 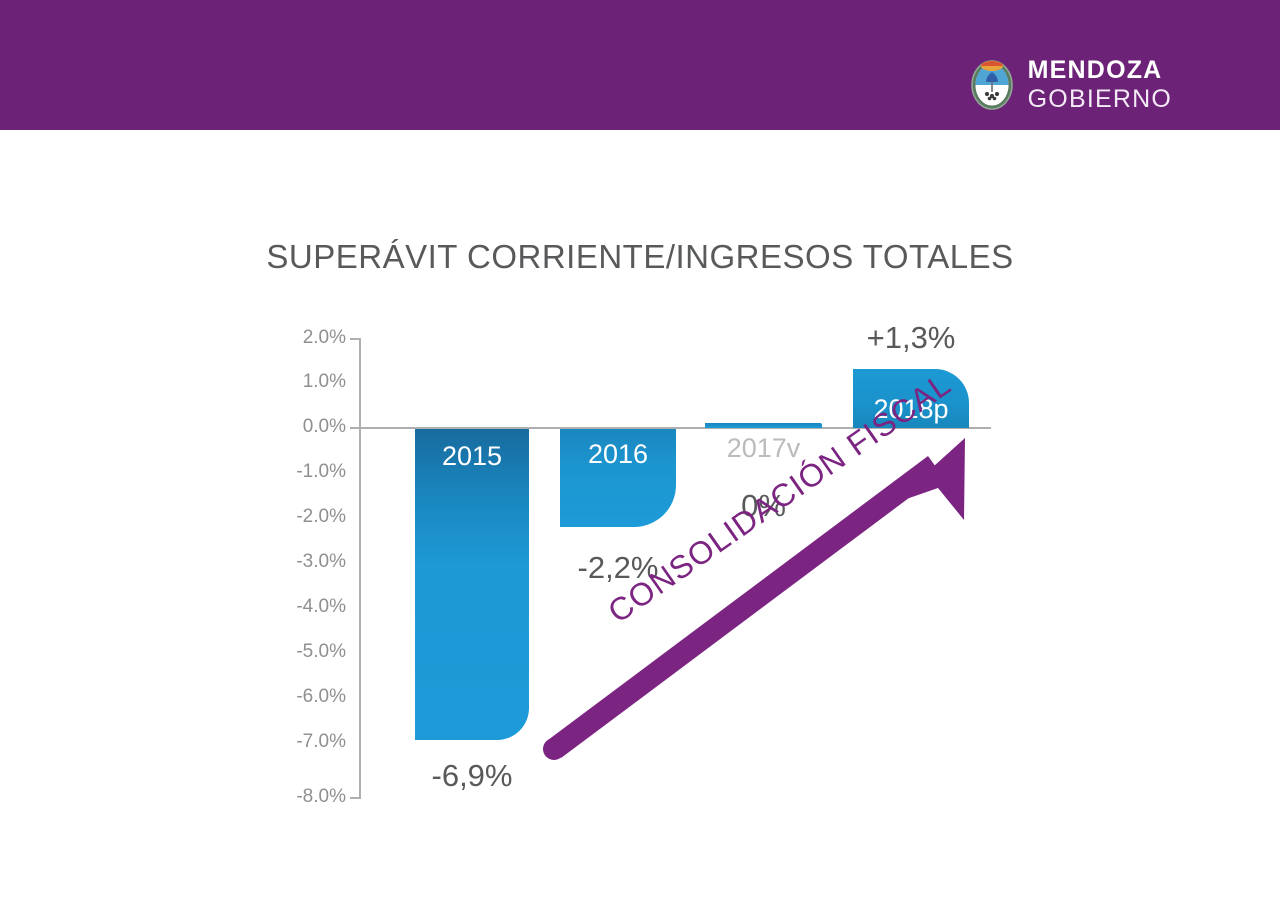 What do you see at coordinates (618, 454) in the screenshot?
I see `bar-label-2016: 2016` at bounding box center [618, 454].